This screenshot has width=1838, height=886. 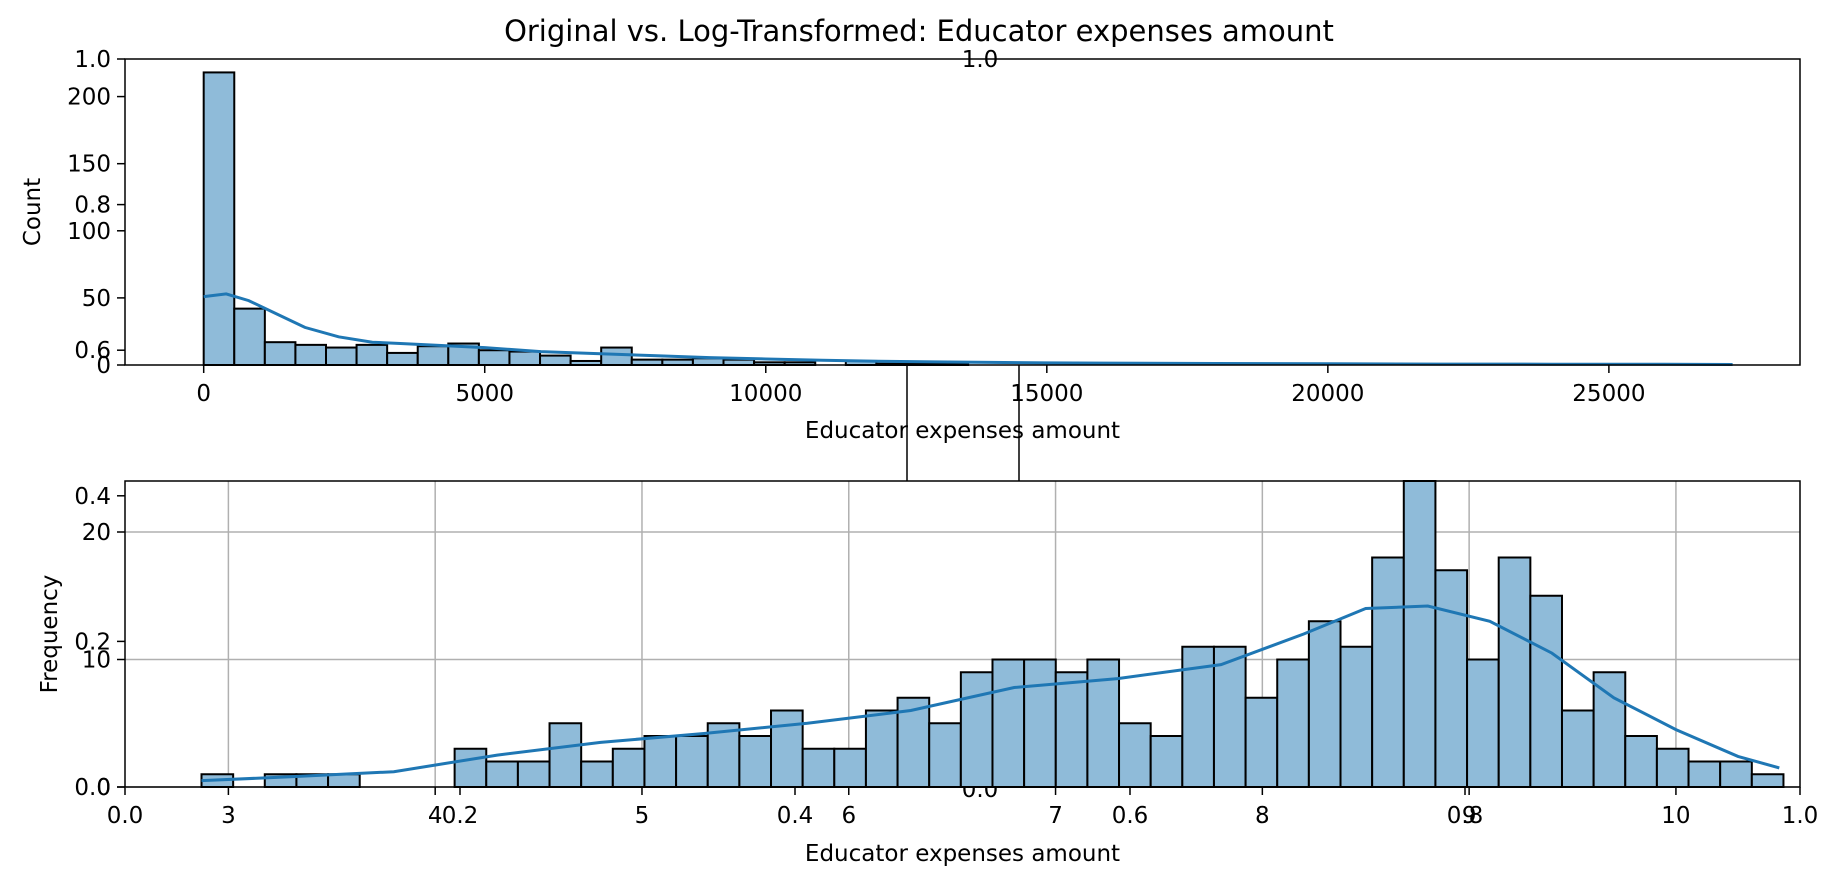 What do you see at coordinates (92, 788) in the screenshot?
I see `ghost-y-tick-label: 0.0` at bounding box center [92, 788].